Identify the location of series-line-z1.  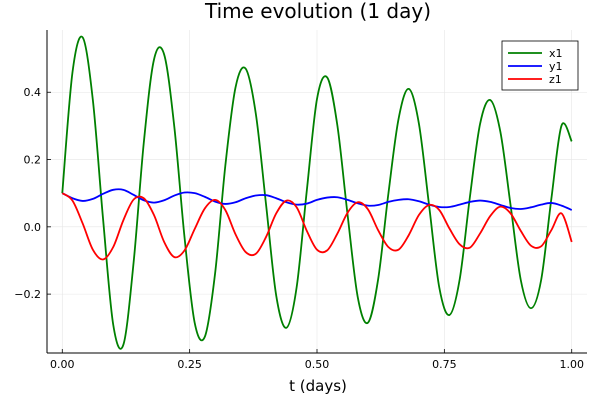
(317, 226).